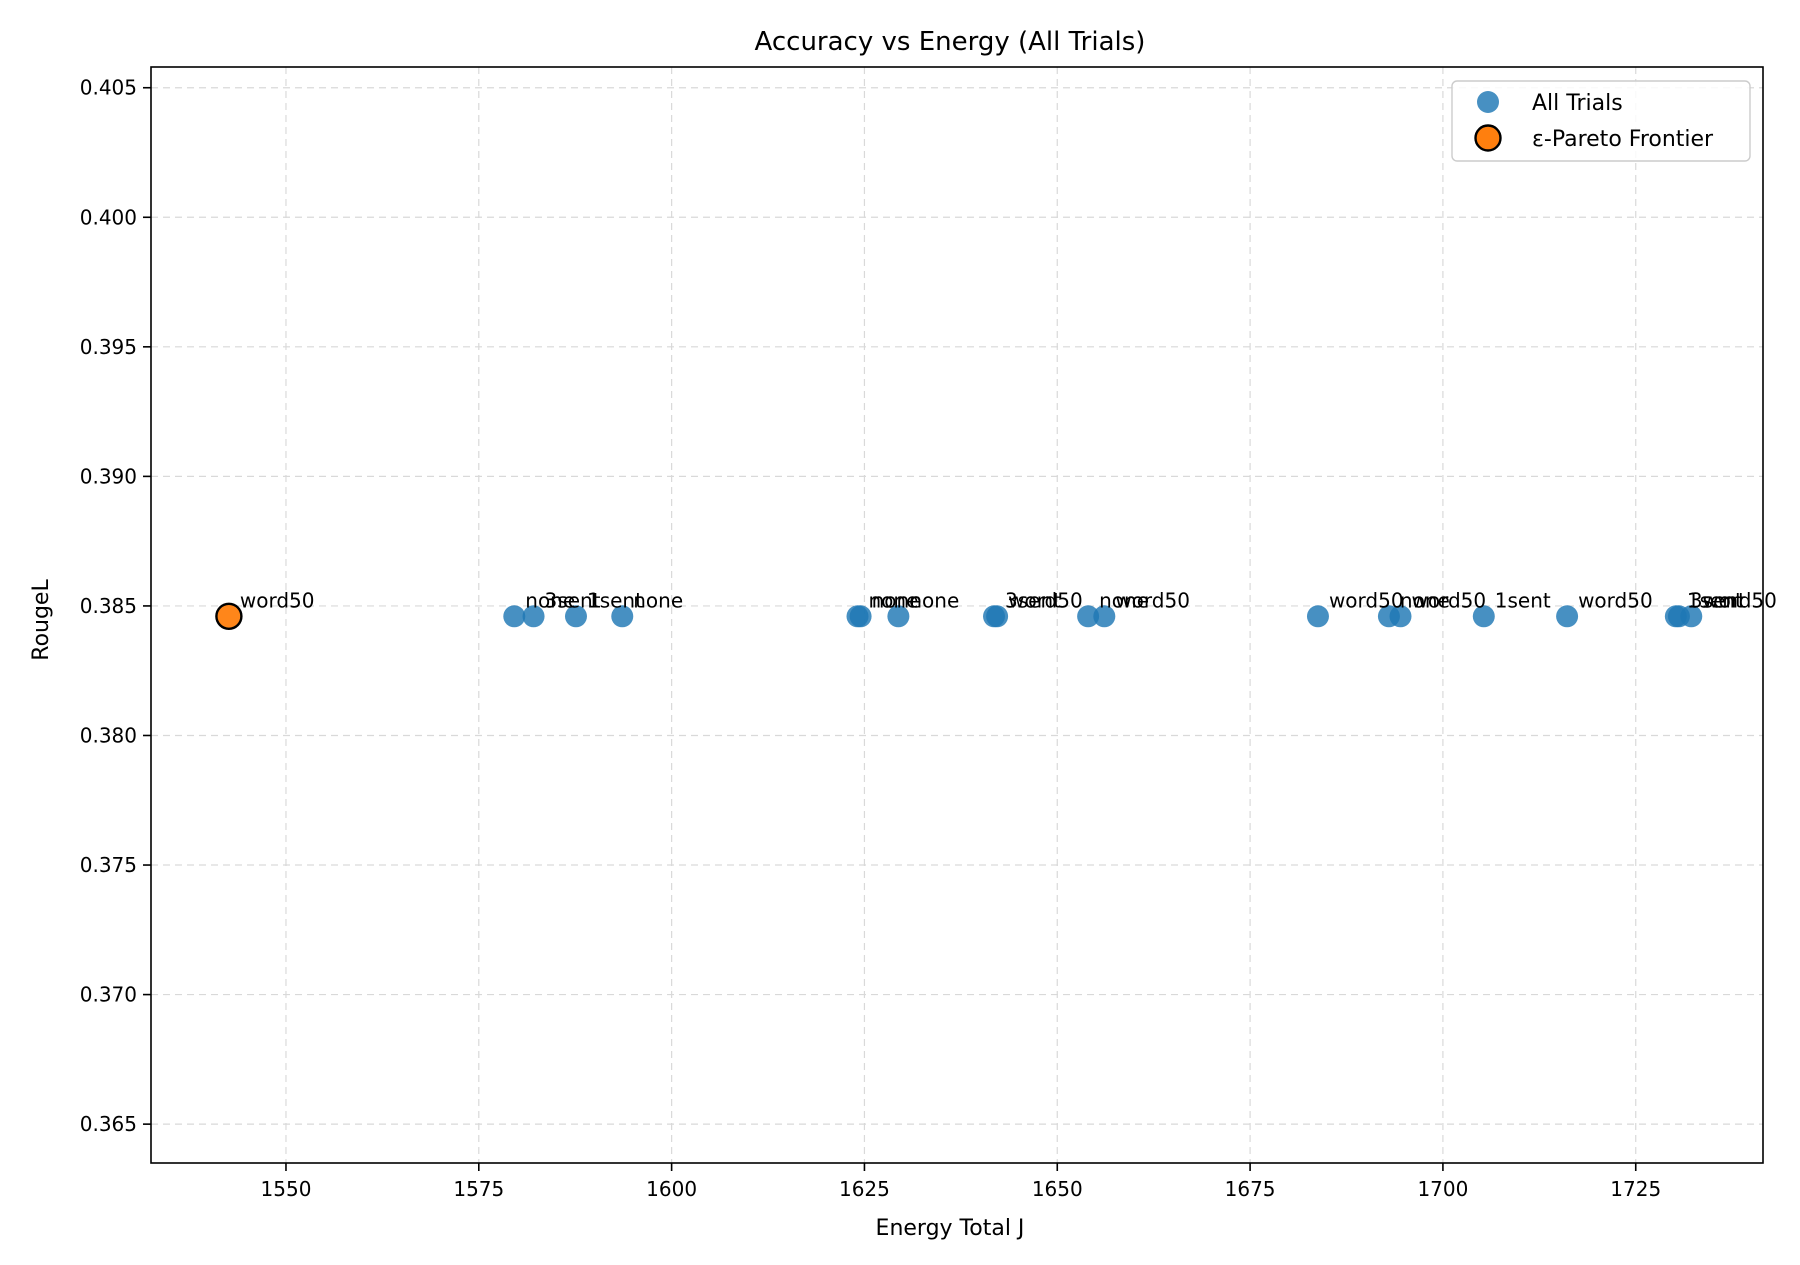 The width and height of the screenshot is (1800, 1265). Describe the element at coordinates (229, 616) in the screenshot. I see `pareto-point` at that location.